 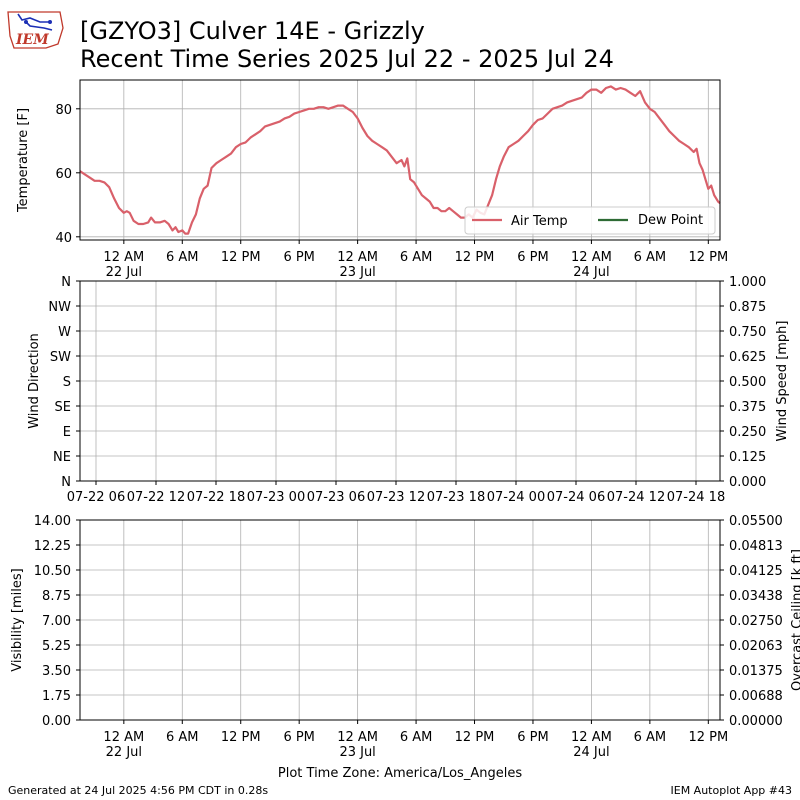 What do you see at coordinates (52, 521) in the screenshot?
I see `visibility-tick-label: 14.00` at bounding box center [52, 521].